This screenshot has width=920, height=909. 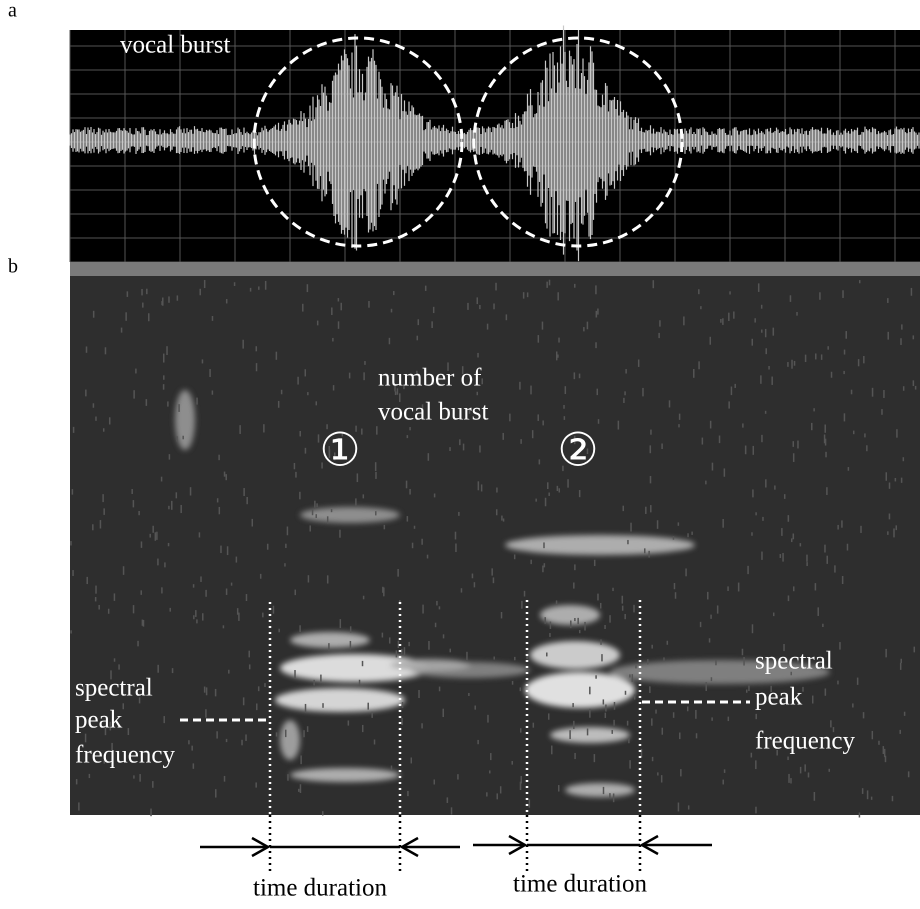 I want to click on duration-label: time duration, so click(x=580, y=884).